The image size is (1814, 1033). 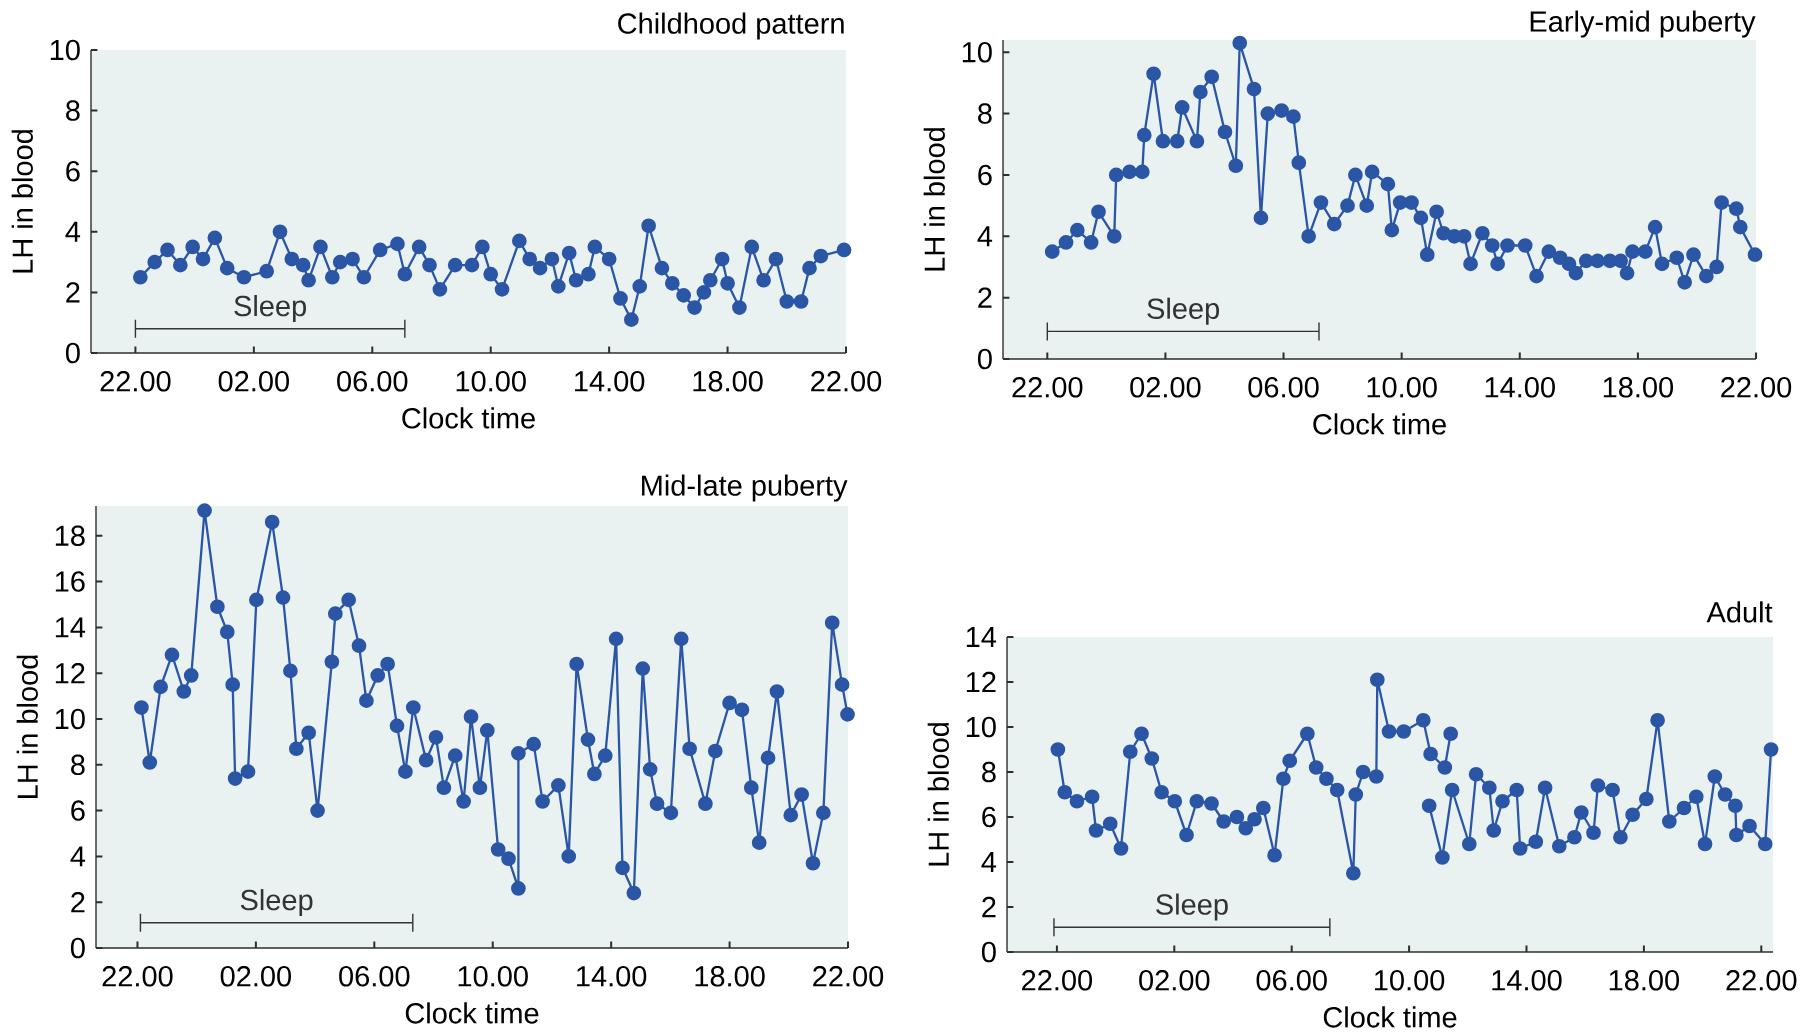 What do you see at coordinates (70, 581) in the screenshot?
I see `y-tick-label: 16` at bounding box center [70, 581].